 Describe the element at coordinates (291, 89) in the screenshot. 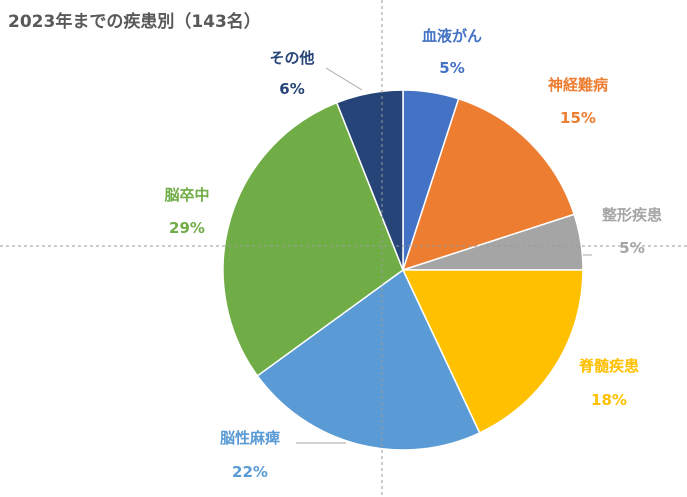

I see `slice-percent-label: 6%` at that location.